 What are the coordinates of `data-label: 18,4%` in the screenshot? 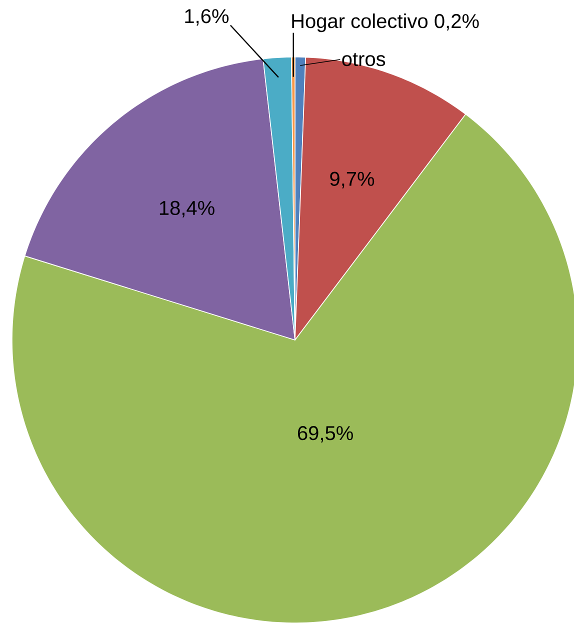 It's located at (187, 209).